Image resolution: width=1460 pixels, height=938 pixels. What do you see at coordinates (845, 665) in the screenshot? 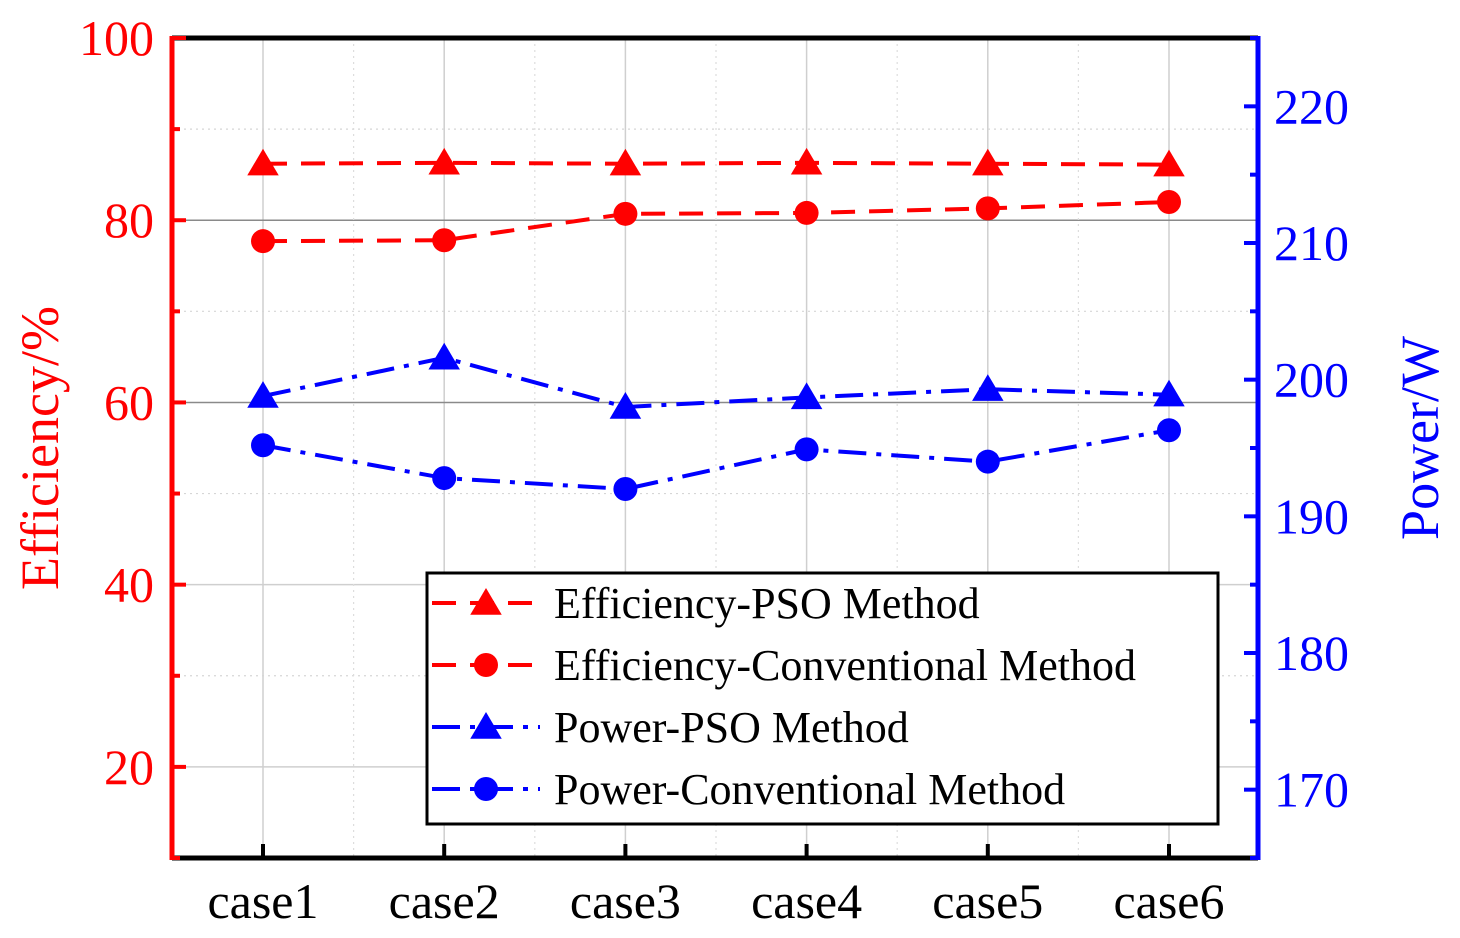
I see `legend-label: Efficiency-Conventional Method` at bounding box center [845, 665].